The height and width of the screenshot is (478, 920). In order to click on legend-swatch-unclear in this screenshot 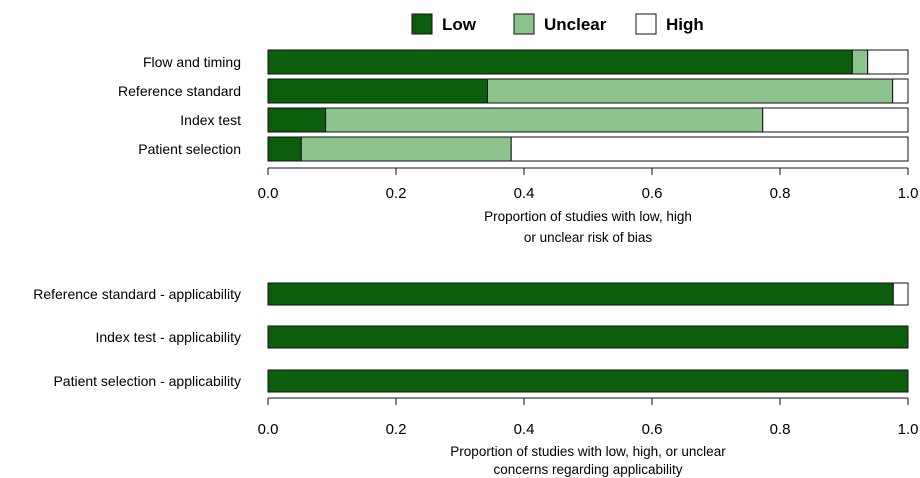, I will do `click(524, 24)`.